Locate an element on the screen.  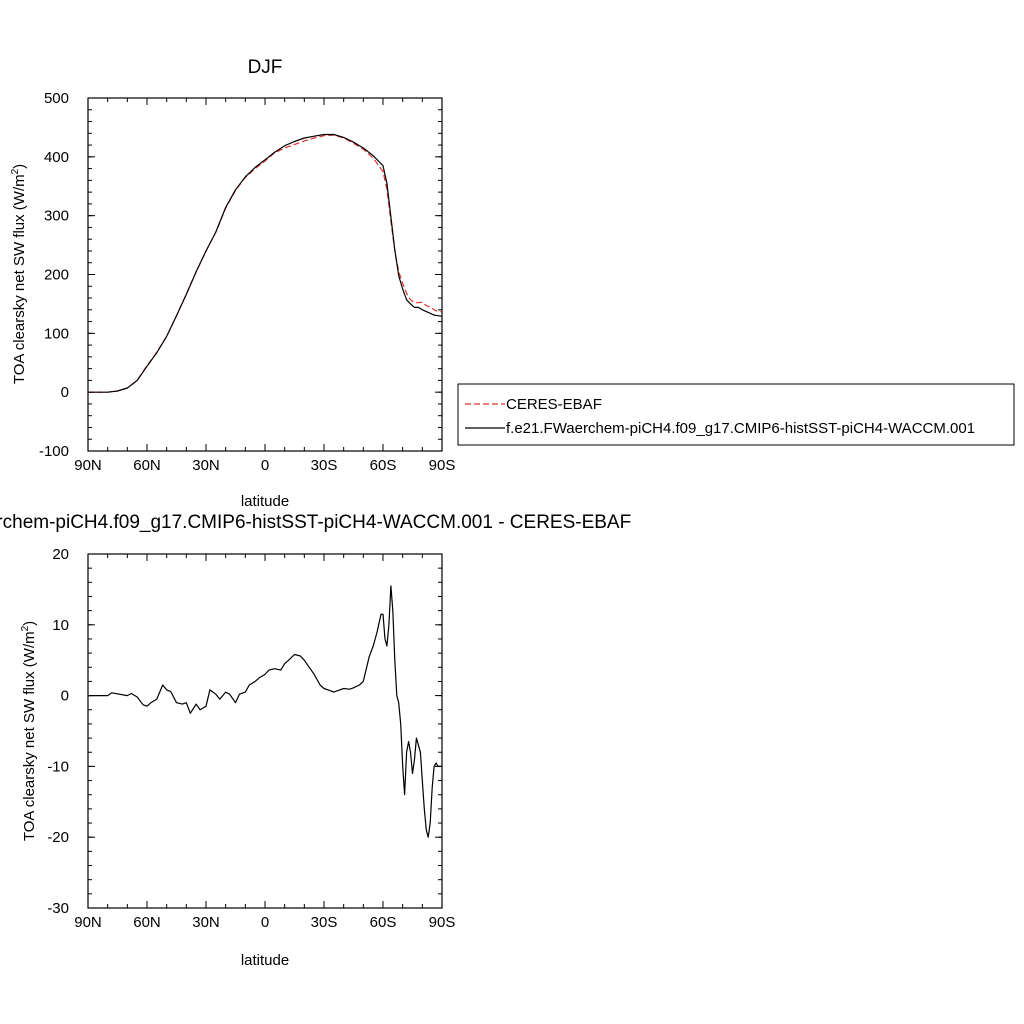
y-tick-label: 20 is located at coordinates (60, 554).